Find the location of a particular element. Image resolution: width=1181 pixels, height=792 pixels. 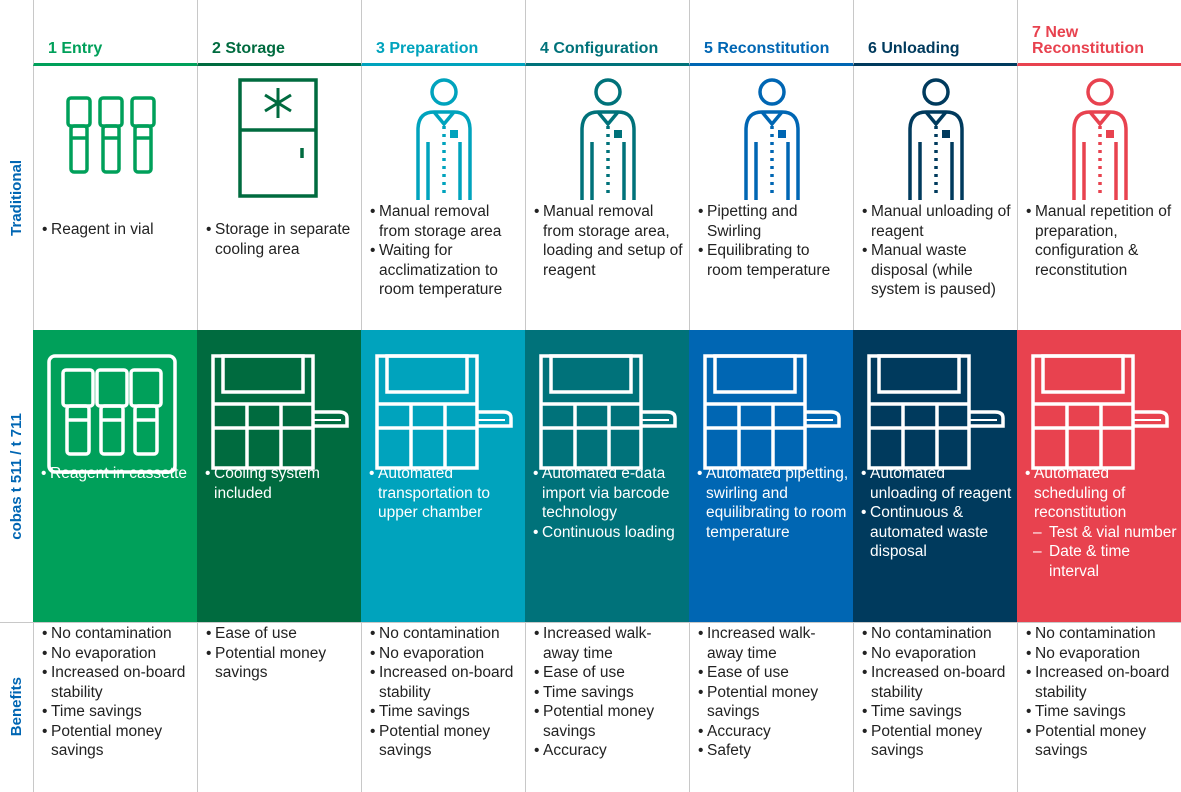

row-label-wrap: cobas t 511 / t 711 is located at coordinates (16, 476).